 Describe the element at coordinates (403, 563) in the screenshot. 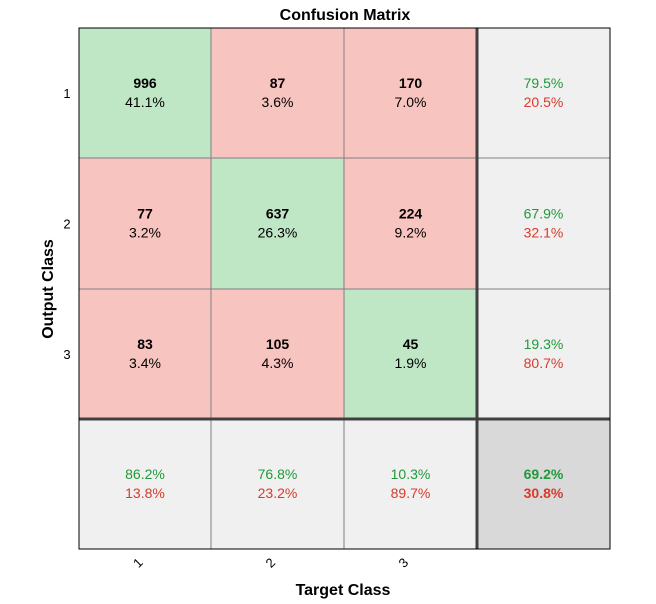

I see `x-tick-label-3: 3` at that location.